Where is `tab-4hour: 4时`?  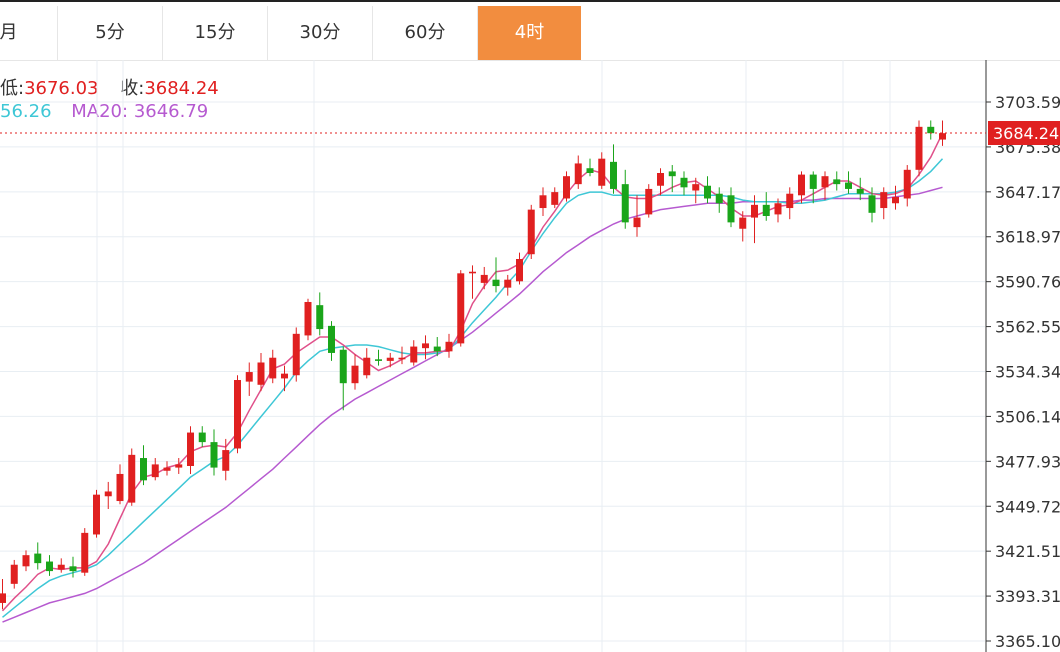
tab-4hour: 4时 is located at coordinates (529, 33).